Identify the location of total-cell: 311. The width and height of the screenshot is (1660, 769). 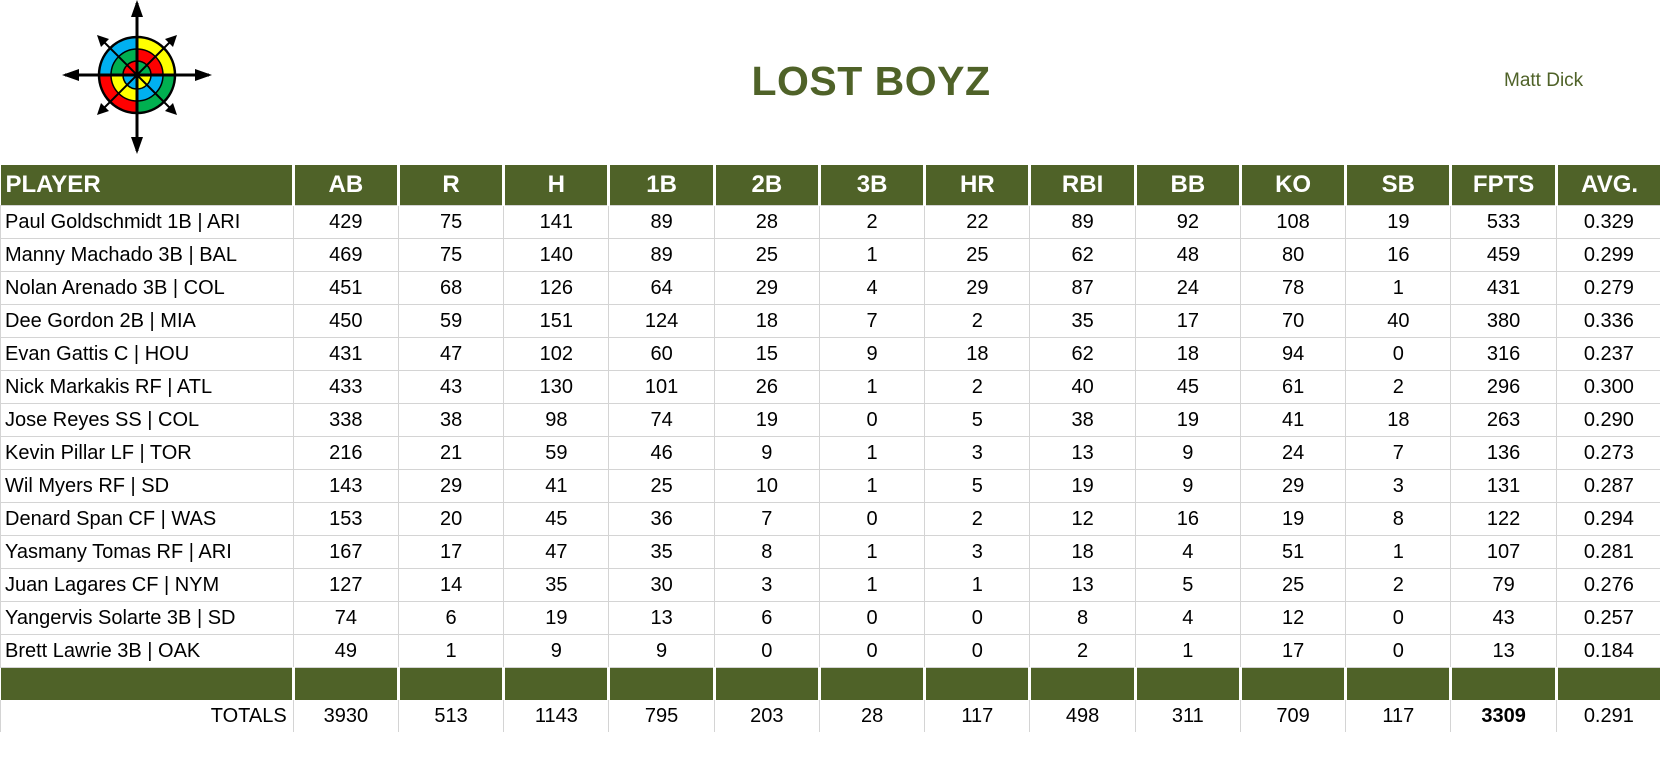
(1187, 716).